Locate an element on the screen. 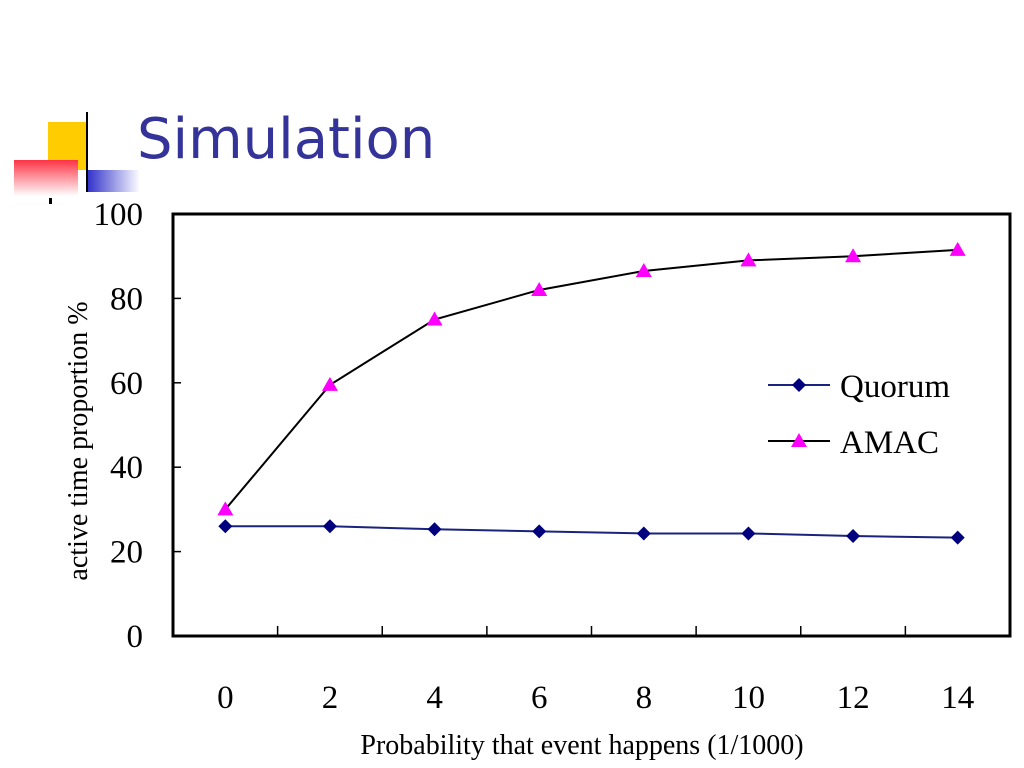 The height and width of the screenshot is (768, 1024). y-tick-label: 60 is located at coordinates (126, 384).